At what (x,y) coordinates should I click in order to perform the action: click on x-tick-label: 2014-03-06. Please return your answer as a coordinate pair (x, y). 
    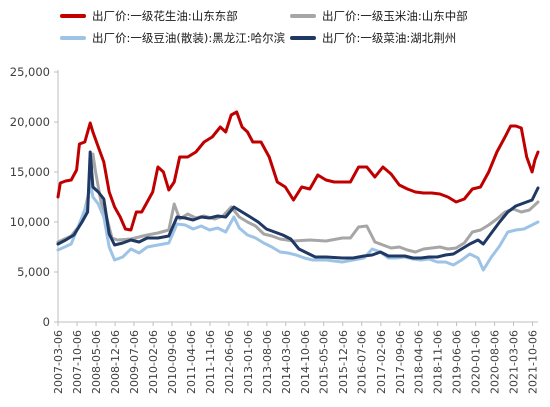
    Looking at the image, I should click on (286, 362).